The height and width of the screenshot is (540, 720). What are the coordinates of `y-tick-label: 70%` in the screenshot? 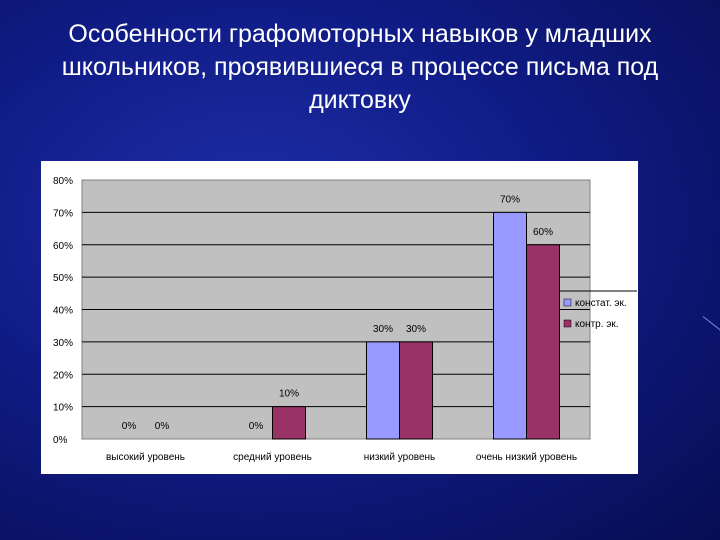 It's located at (63, 213).